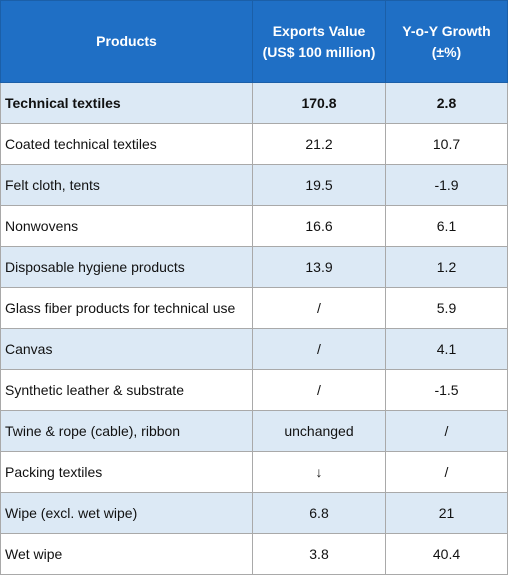 Image resolution: width=508 pixels, height=575 pixels. What do you see at coordinates (319, 431) in the screenshot?
I see `exports-value: unchanged` at bounding box center [319, 431].